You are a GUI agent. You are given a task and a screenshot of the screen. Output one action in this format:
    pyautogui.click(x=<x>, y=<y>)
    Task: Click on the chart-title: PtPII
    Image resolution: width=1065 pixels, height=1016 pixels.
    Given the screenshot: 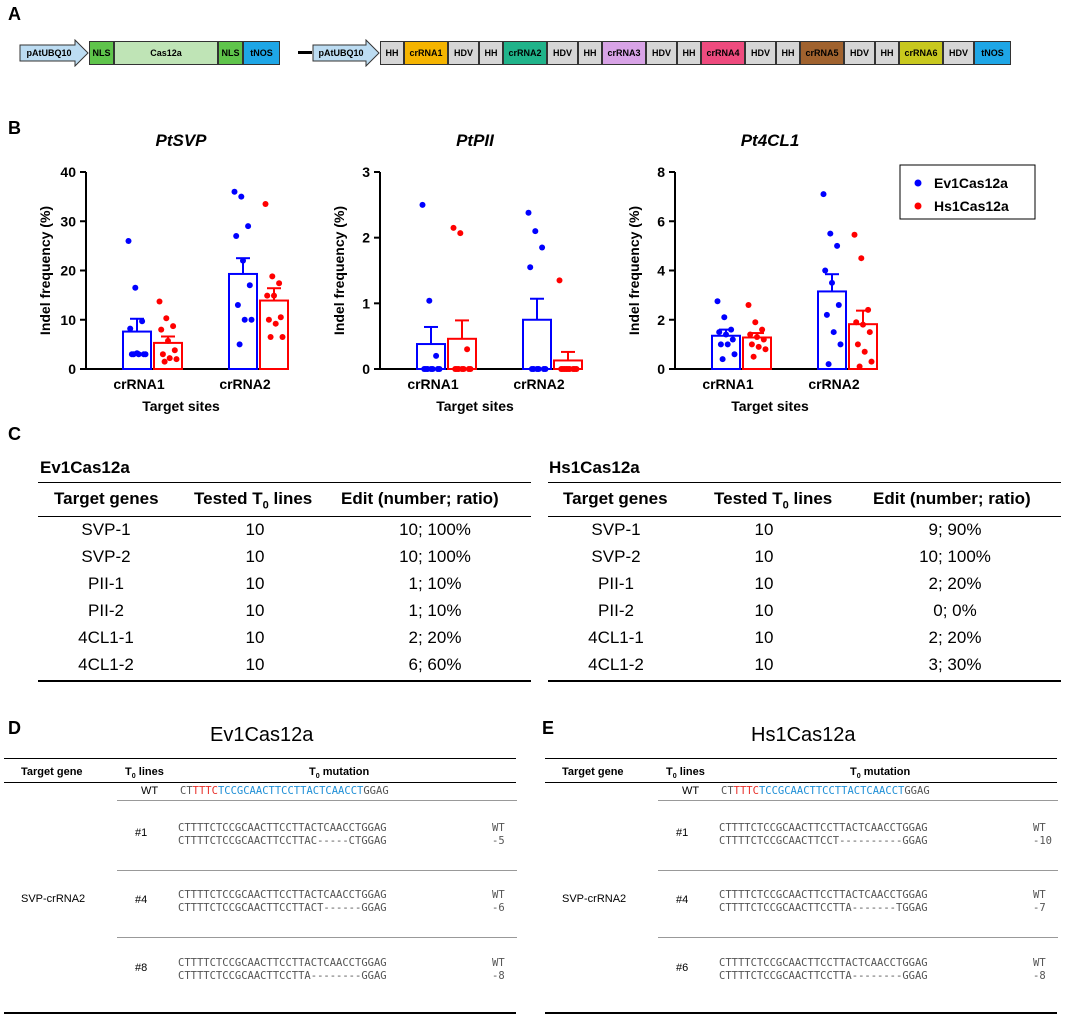 What is the action you would take?
    pyautogui.click(x=475, y=140)
    